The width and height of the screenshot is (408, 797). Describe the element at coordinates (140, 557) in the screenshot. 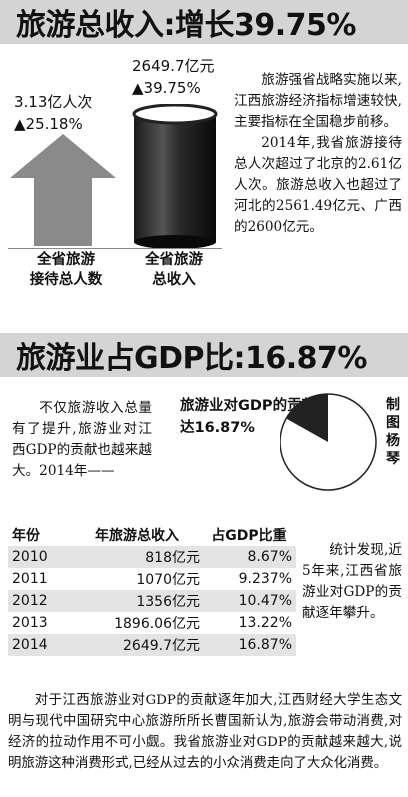

I see `cell-income: 818亿元` at that location.